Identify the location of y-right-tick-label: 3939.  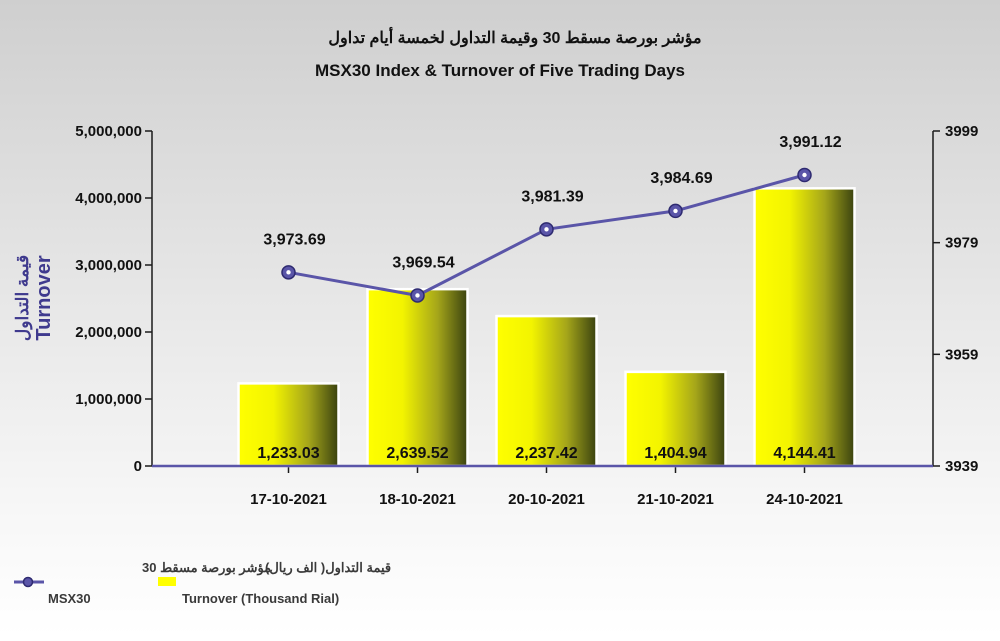
(961, 466).